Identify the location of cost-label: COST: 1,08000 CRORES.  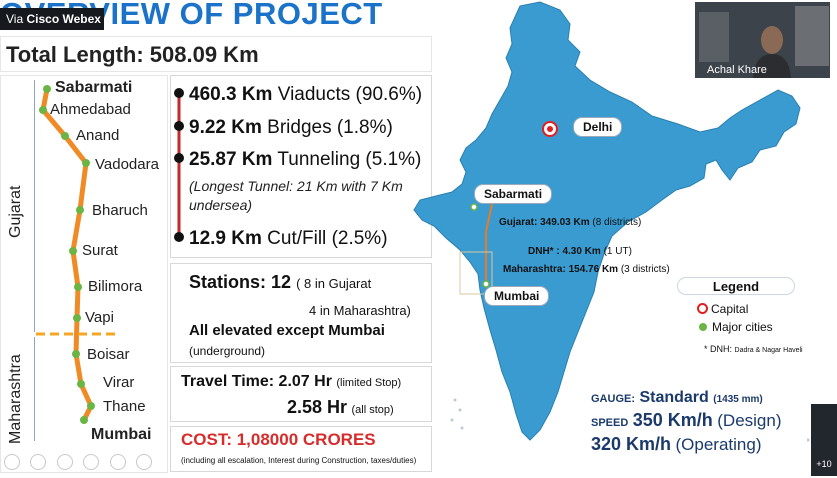
(278, 439).